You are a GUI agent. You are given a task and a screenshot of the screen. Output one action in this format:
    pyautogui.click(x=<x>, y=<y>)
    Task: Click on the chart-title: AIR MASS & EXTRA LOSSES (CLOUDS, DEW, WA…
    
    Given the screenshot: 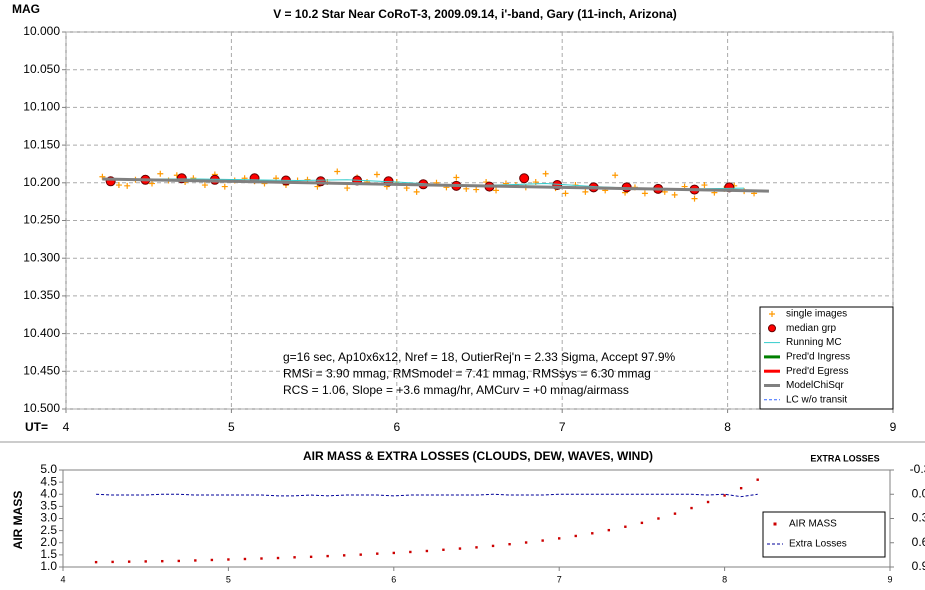 What is the action you would take?
    pyautogui.click(x=478, y=456)
    